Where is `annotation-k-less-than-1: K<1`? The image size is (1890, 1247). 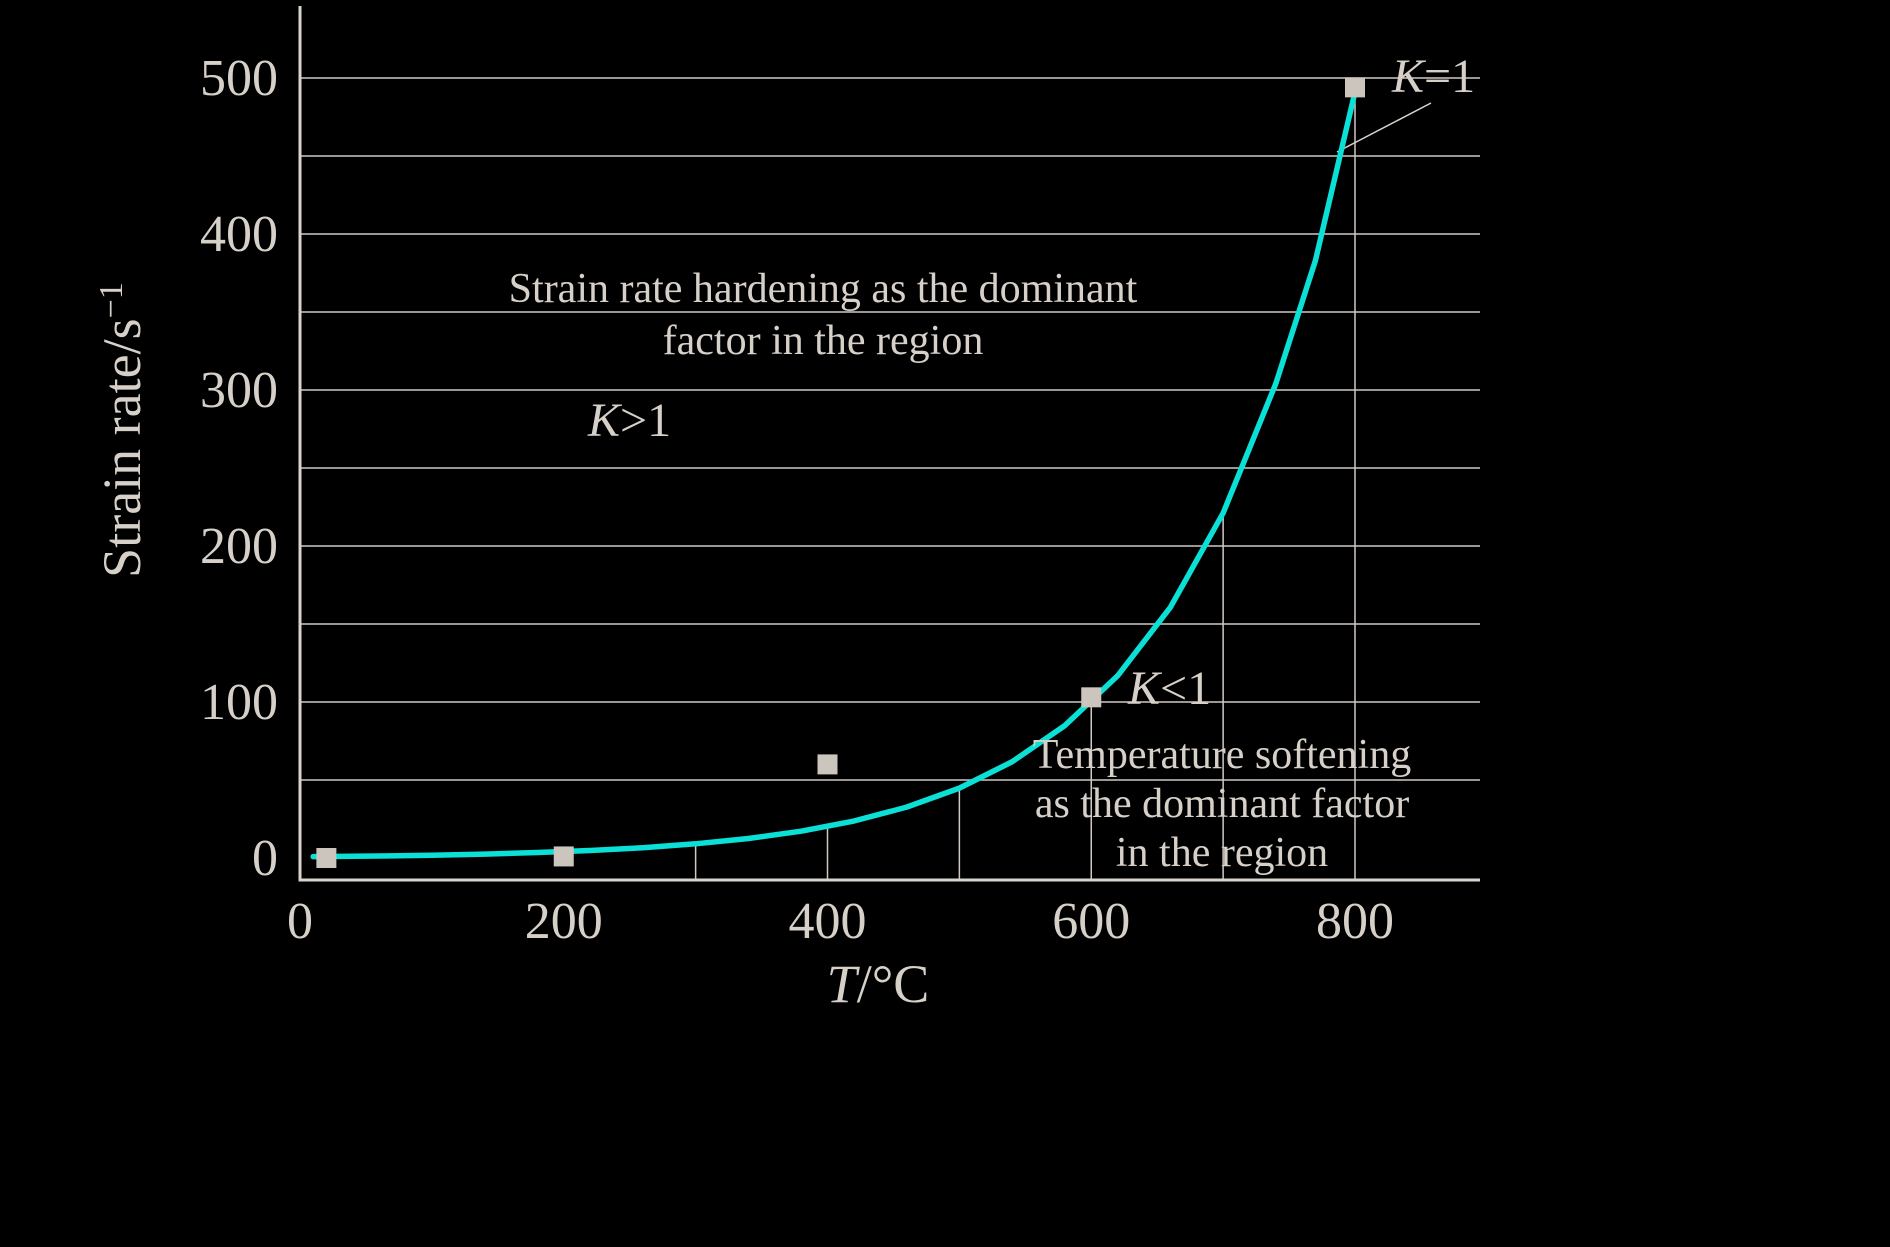 annotation-k-less-than-1: K<1 is located at coordinates (1169, 688).